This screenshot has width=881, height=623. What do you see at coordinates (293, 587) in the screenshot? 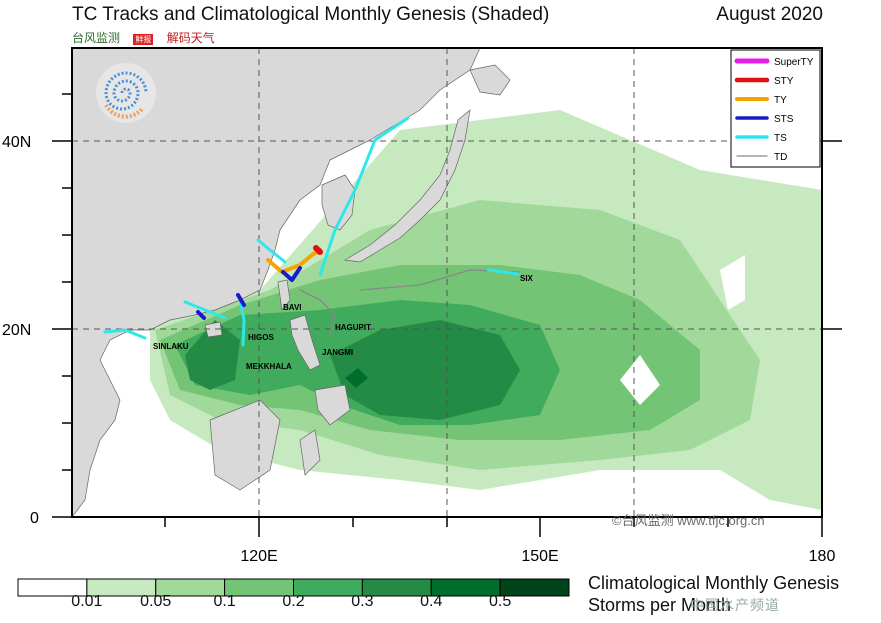
I see `colorbar` at bounding box center [293, 587].